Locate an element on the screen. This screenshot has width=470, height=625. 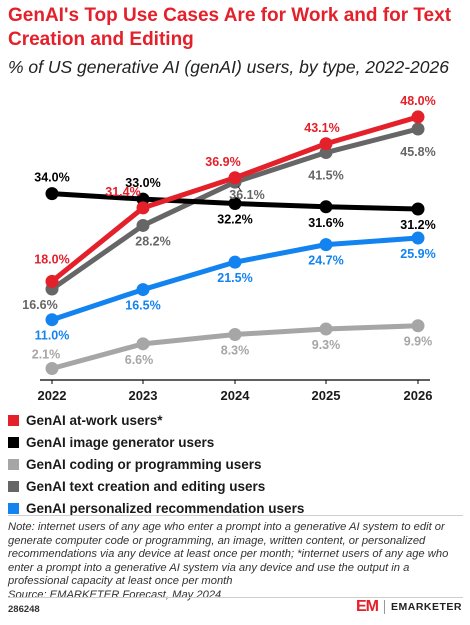
legend-item: GenAI personalized recommendation users is located at coordinates (235, 508).